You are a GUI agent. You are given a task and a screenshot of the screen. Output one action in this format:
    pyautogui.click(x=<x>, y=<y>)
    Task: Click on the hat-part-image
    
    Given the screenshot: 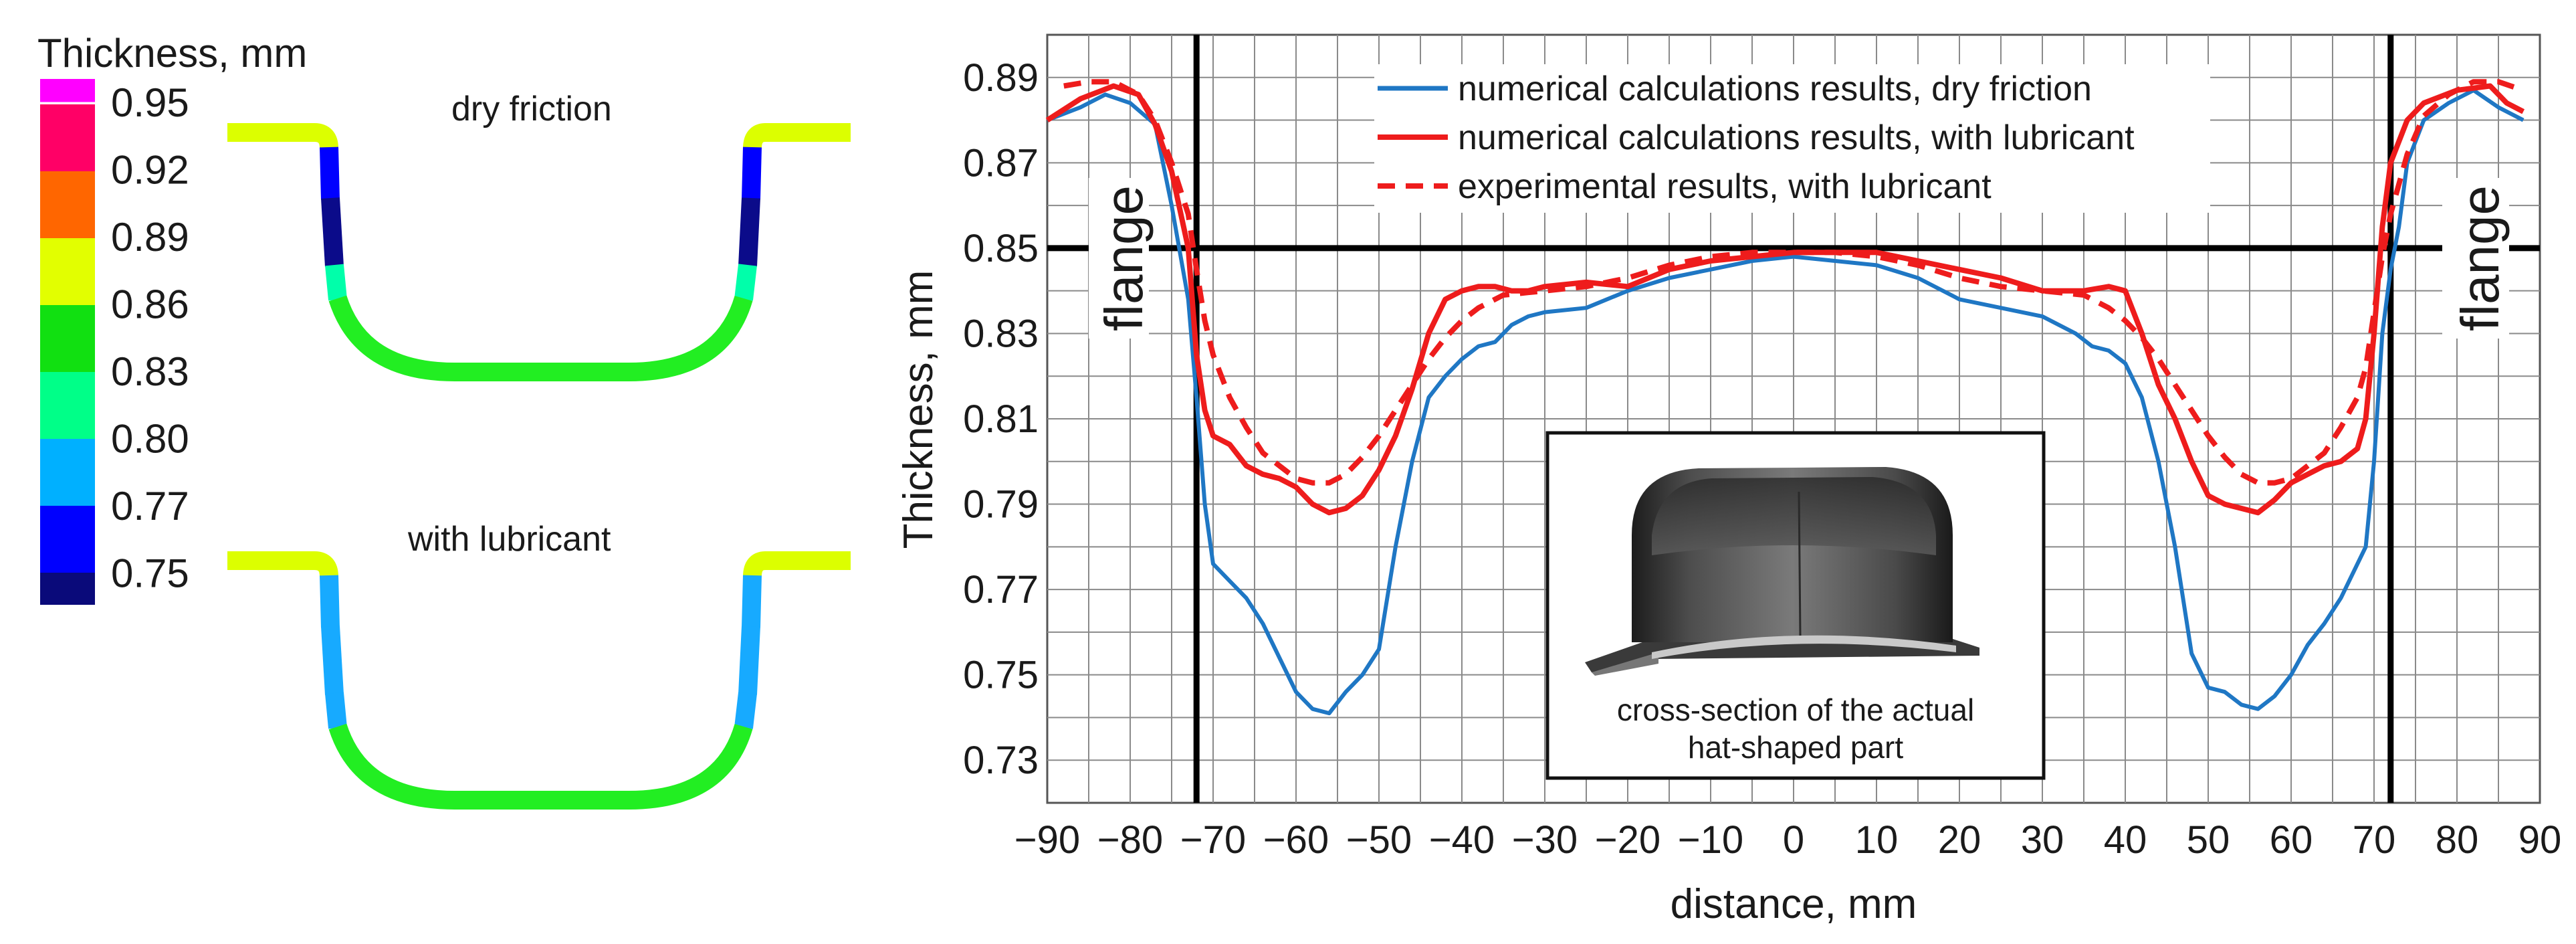 What is the action you would take?
    pyautogui.click(x=1782, y=571)
    